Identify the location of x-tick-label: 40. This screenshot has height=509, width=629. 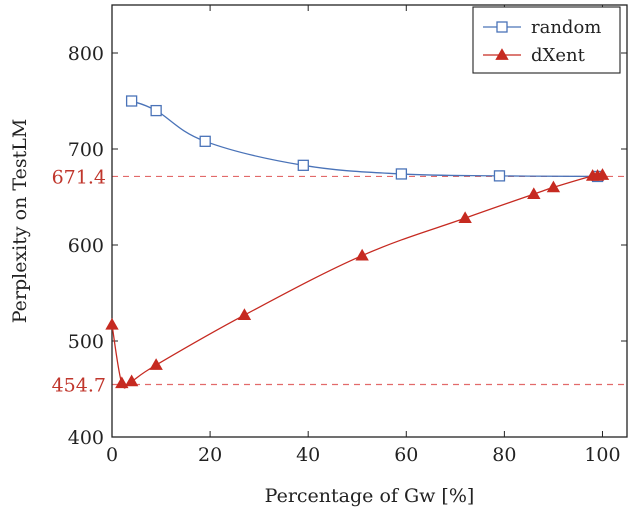
(308, 455).